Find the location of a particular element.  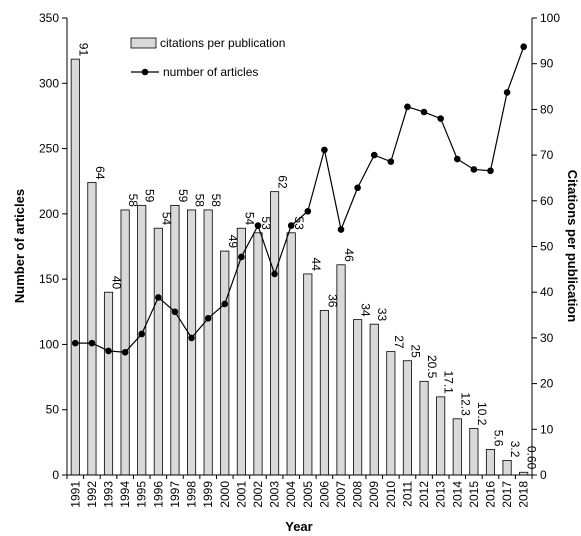

legend-bar-swatch is located at coordinates (143, 43).